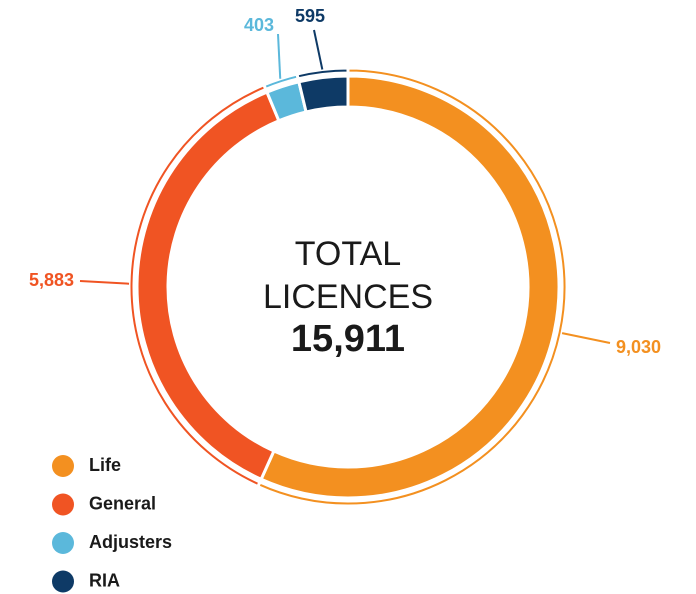 This screenshot has height=594, width=696. I want to click on center-total: 15,911, so click(348, 339).